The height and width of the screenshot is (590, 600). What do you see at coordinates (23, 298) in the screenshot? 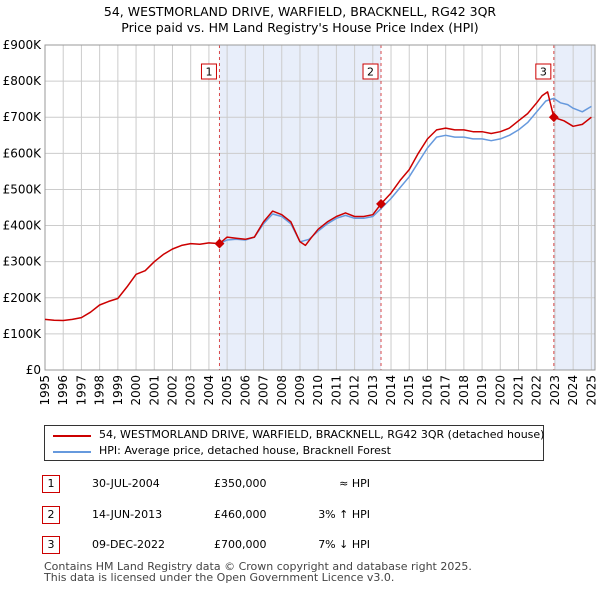
I see `y-tick-label: £200K` at bounding box center [23, 298].